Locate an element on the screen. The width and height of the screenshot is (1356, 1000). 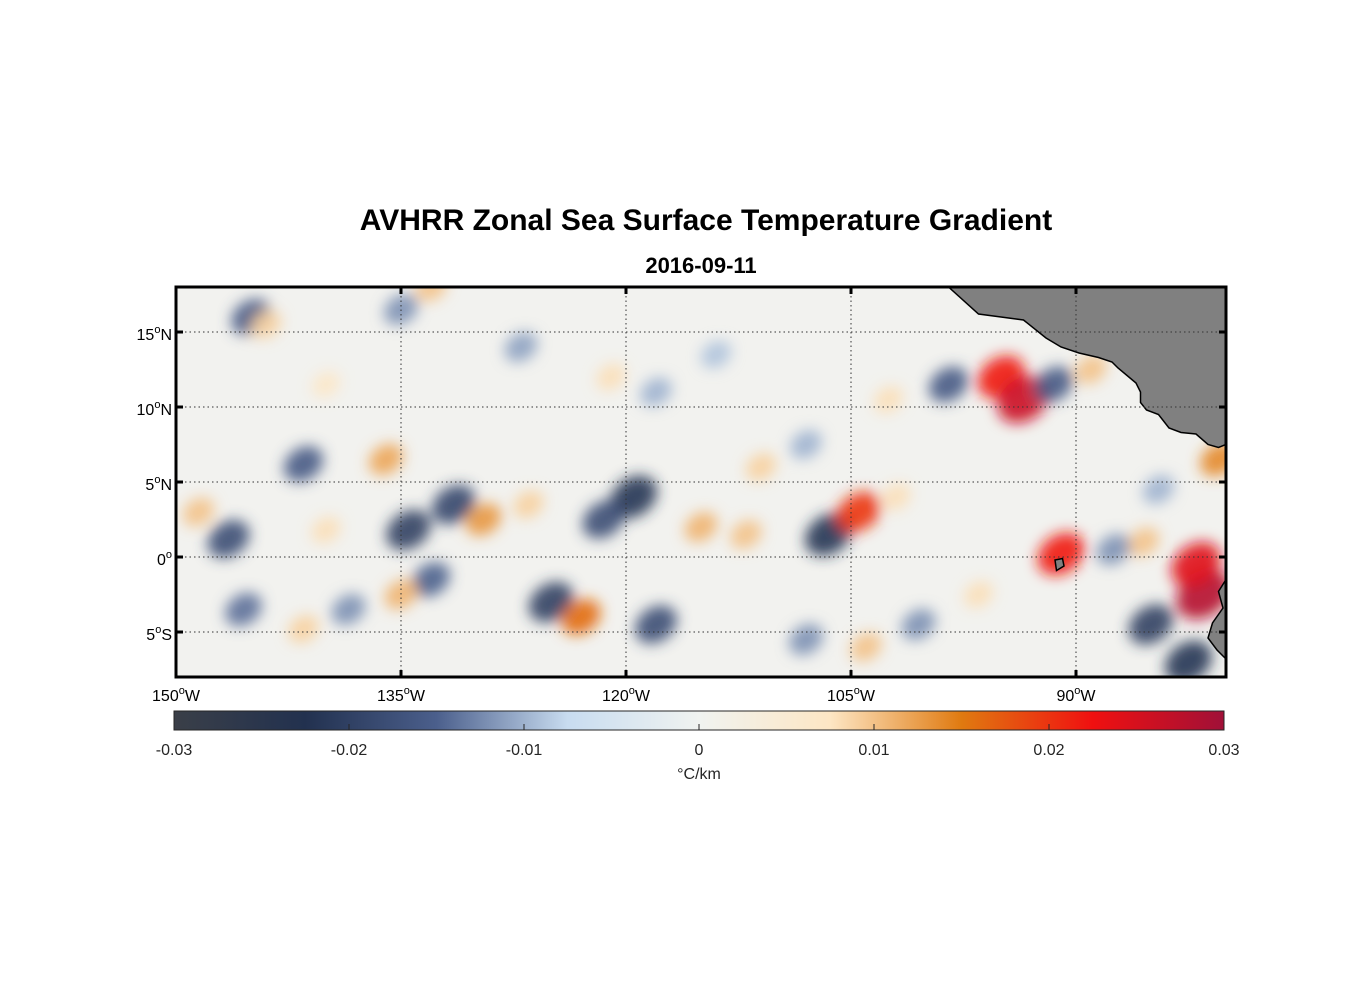
colorbar-tick-label: 0.01 is located at coordinates (873, 750).